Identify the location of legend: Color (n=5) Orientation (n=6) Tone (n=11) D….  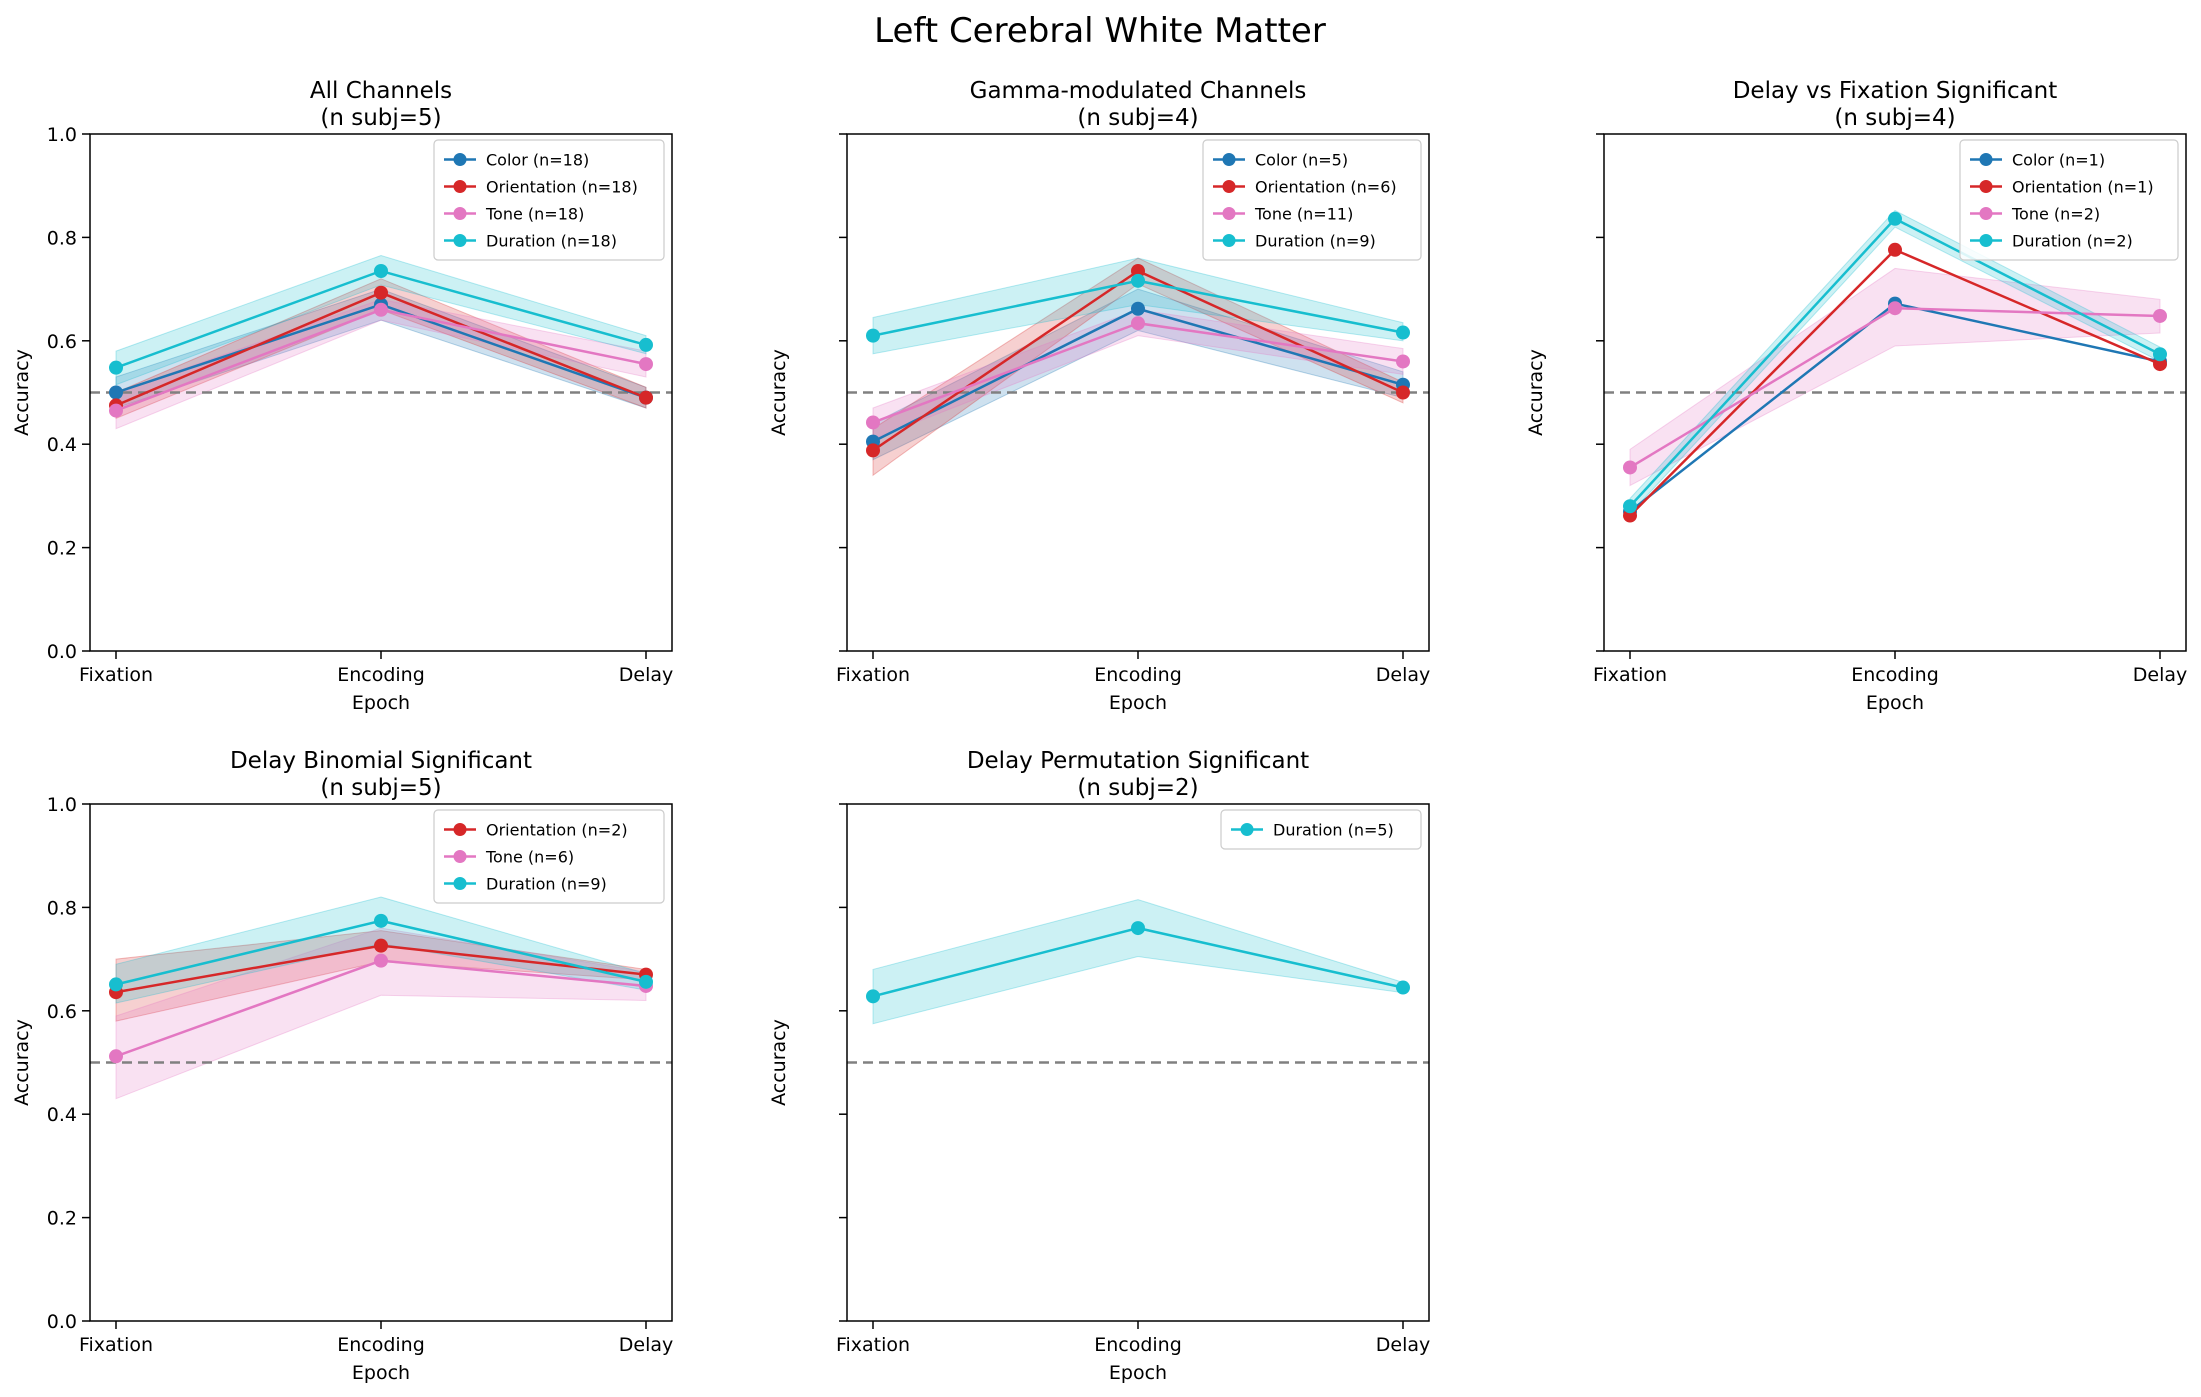
(1312, 200).